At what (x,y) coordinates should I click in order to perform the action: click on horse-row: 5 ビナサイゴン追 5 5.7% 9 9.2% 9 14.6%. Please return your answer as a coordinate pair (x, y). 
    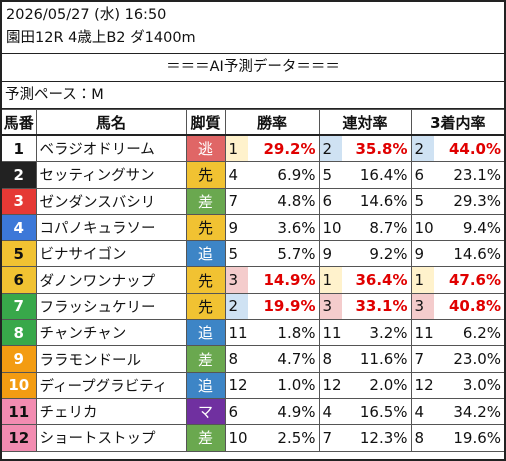
    Looking at the image, I should click on (253, 254).